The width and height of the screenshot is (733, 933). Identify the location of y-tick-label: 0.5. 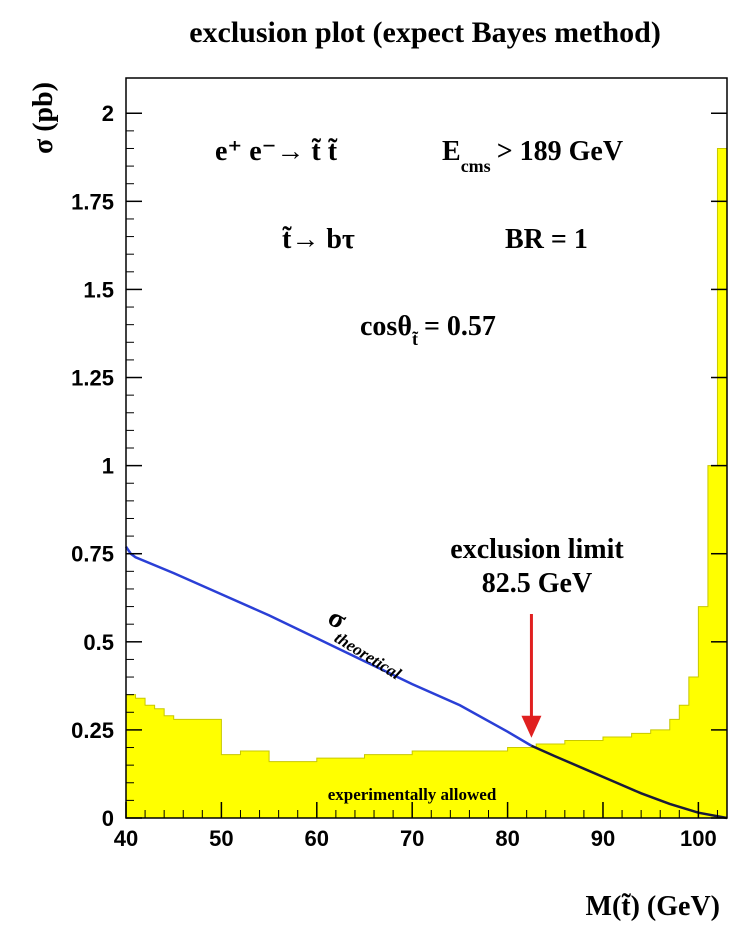
(98, 642).